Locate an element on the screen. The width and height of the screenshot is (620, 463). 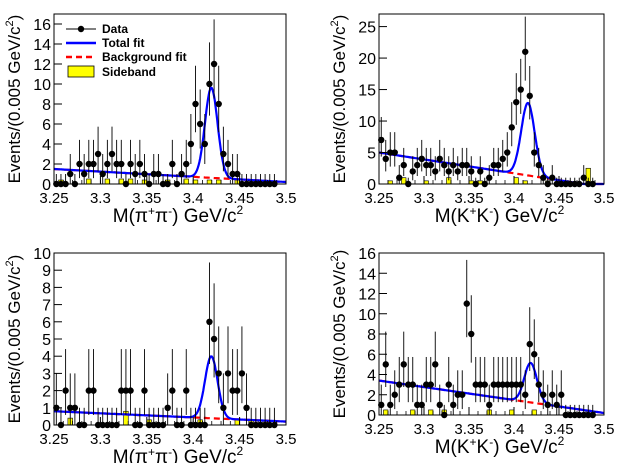
x-label-part: M(π is located at coordinates (130, 216).